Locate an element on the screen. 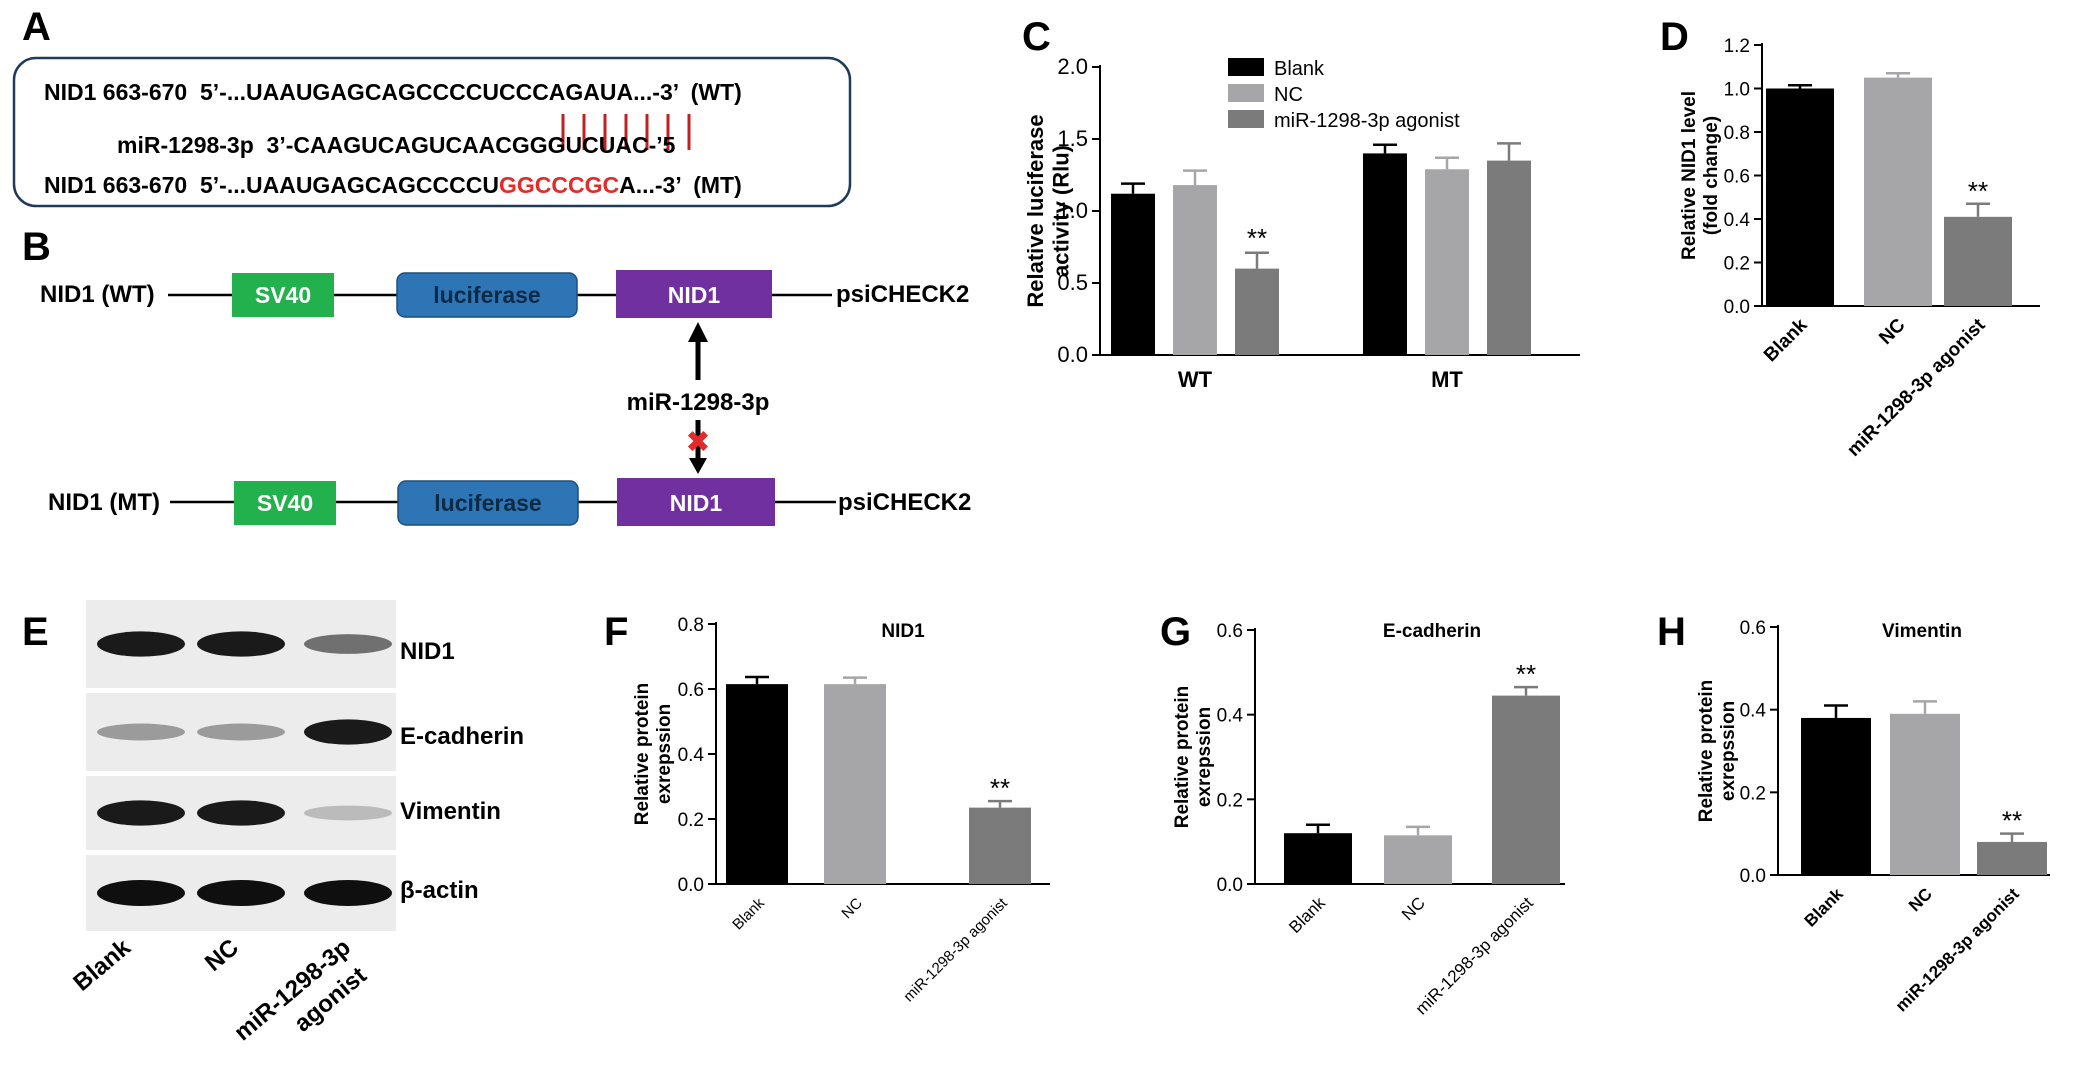 The width and height of the screenshot is (2082, 1069). mirna-label-b: miR-1298-3p is located at coordinates (698, 402).